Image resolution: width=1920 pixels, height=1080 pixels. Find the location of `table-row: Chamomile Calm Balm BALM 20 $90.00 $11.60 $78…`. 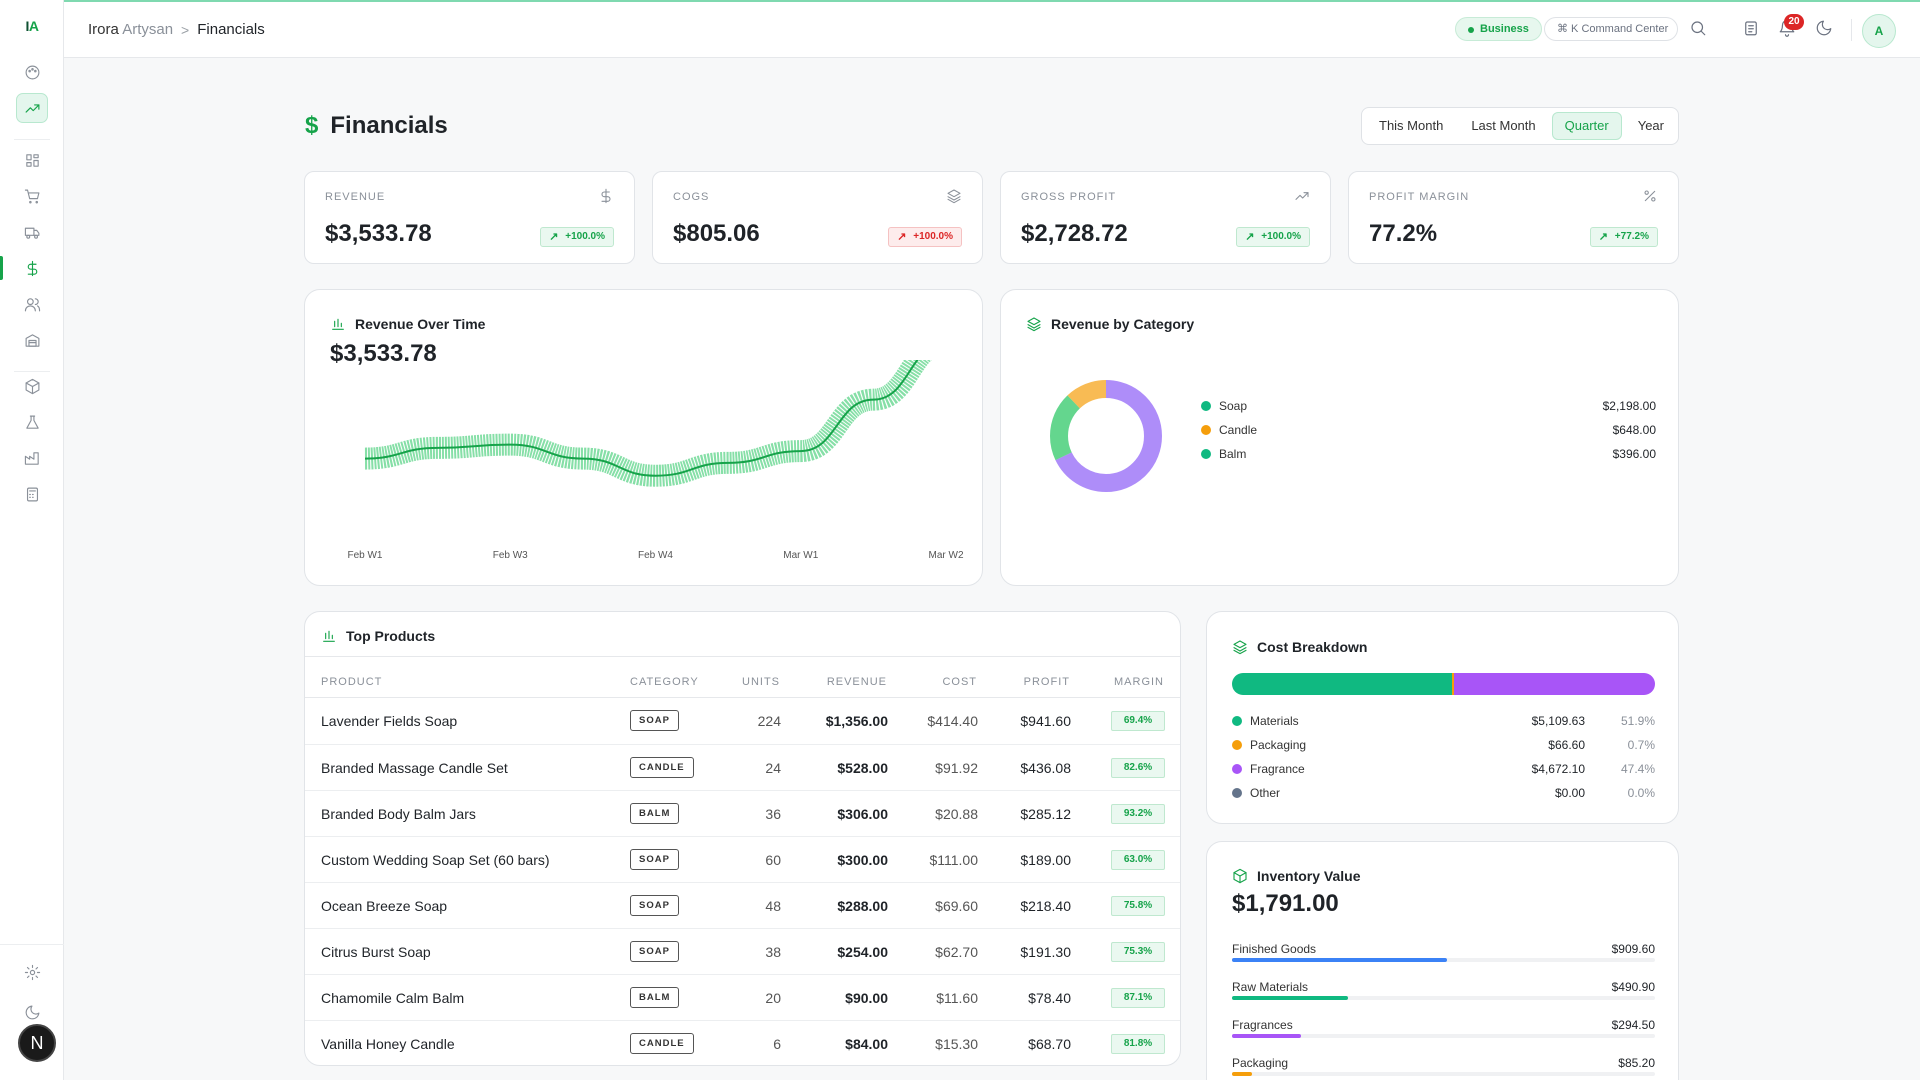

table-row: Chamomile Calm Balm BALM 20 $90.00 $11.60 $78… is located at coordinates (742, 997).